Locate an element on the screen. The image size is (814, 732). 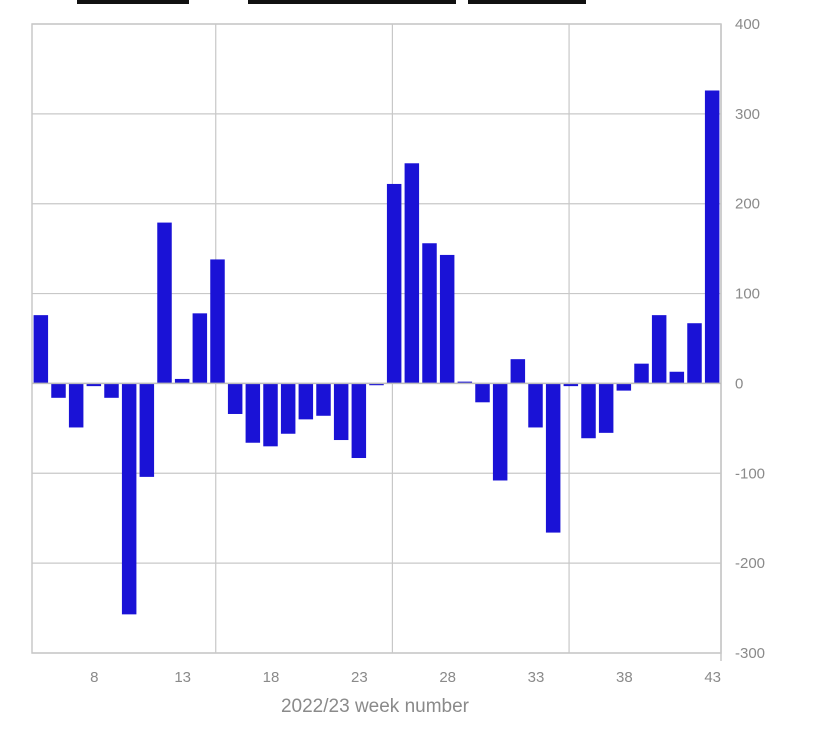
x-tick-label: 18 is located at coordinates (271, 677).